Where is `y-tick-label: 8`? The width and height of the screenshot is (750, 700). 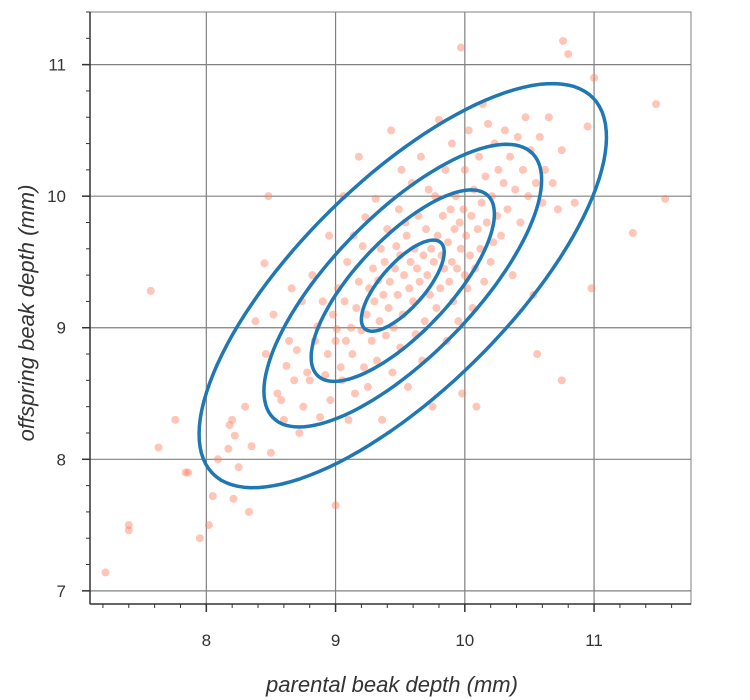
y-tick-label: 8 is located at coordinates (61, 459).